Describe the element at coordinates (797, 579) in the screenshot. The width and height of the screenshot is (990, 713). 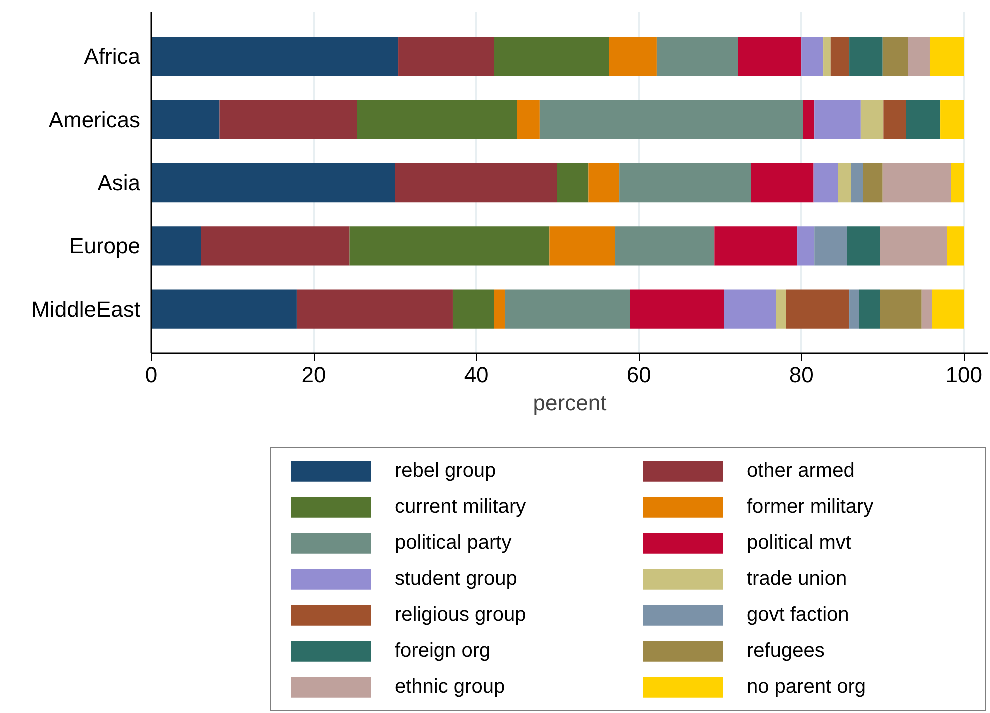
I see `legend-label: trade union` at that location.